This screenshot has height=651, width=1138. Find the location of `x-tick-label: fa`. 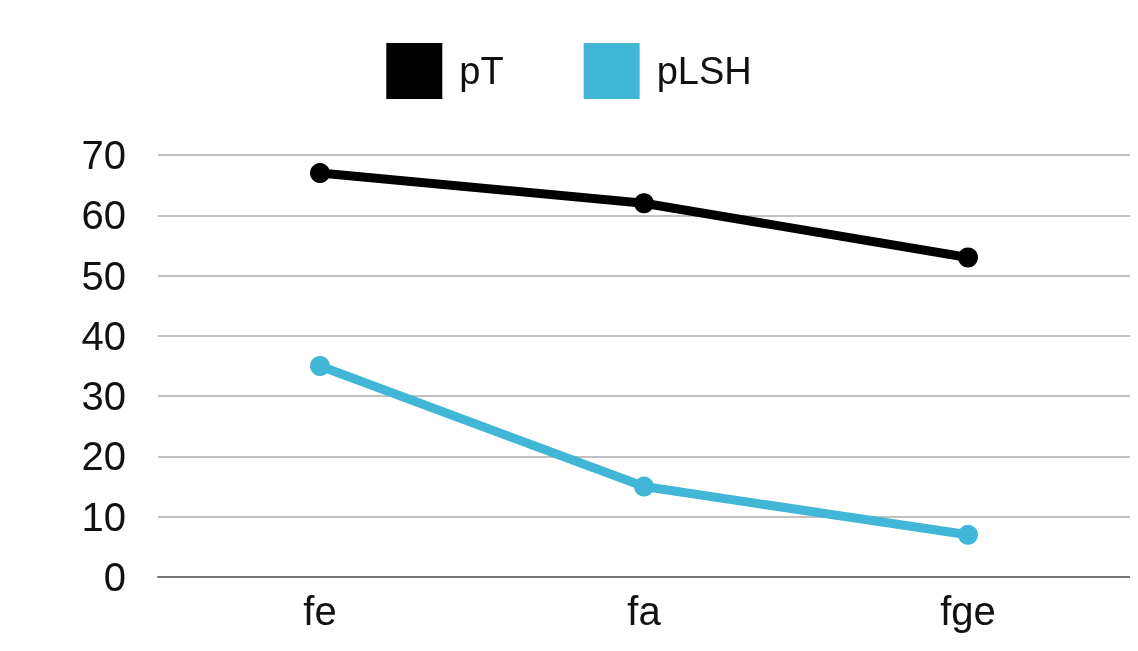

x-tick-label: fa is located at coordinates (644, 611).